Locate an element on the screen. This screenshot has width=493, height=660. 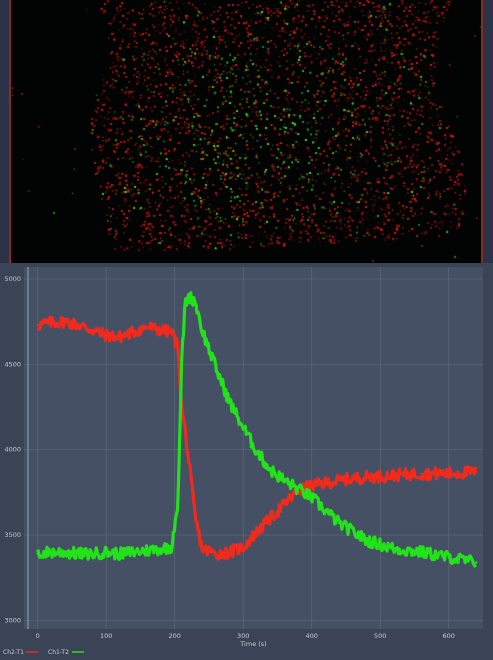
image-right-border is located at coordinates (482, 131).